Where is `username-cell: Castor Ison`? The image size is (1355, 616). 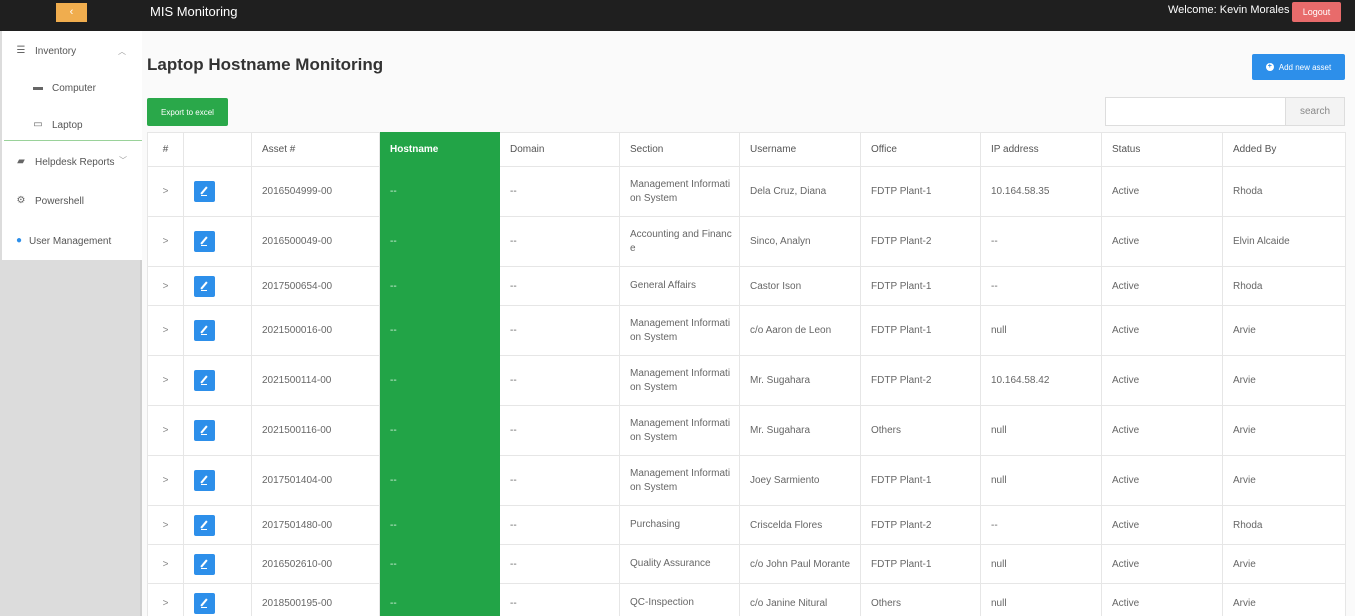 username-cell: Castor Ison is located at coordinates (800, 286).